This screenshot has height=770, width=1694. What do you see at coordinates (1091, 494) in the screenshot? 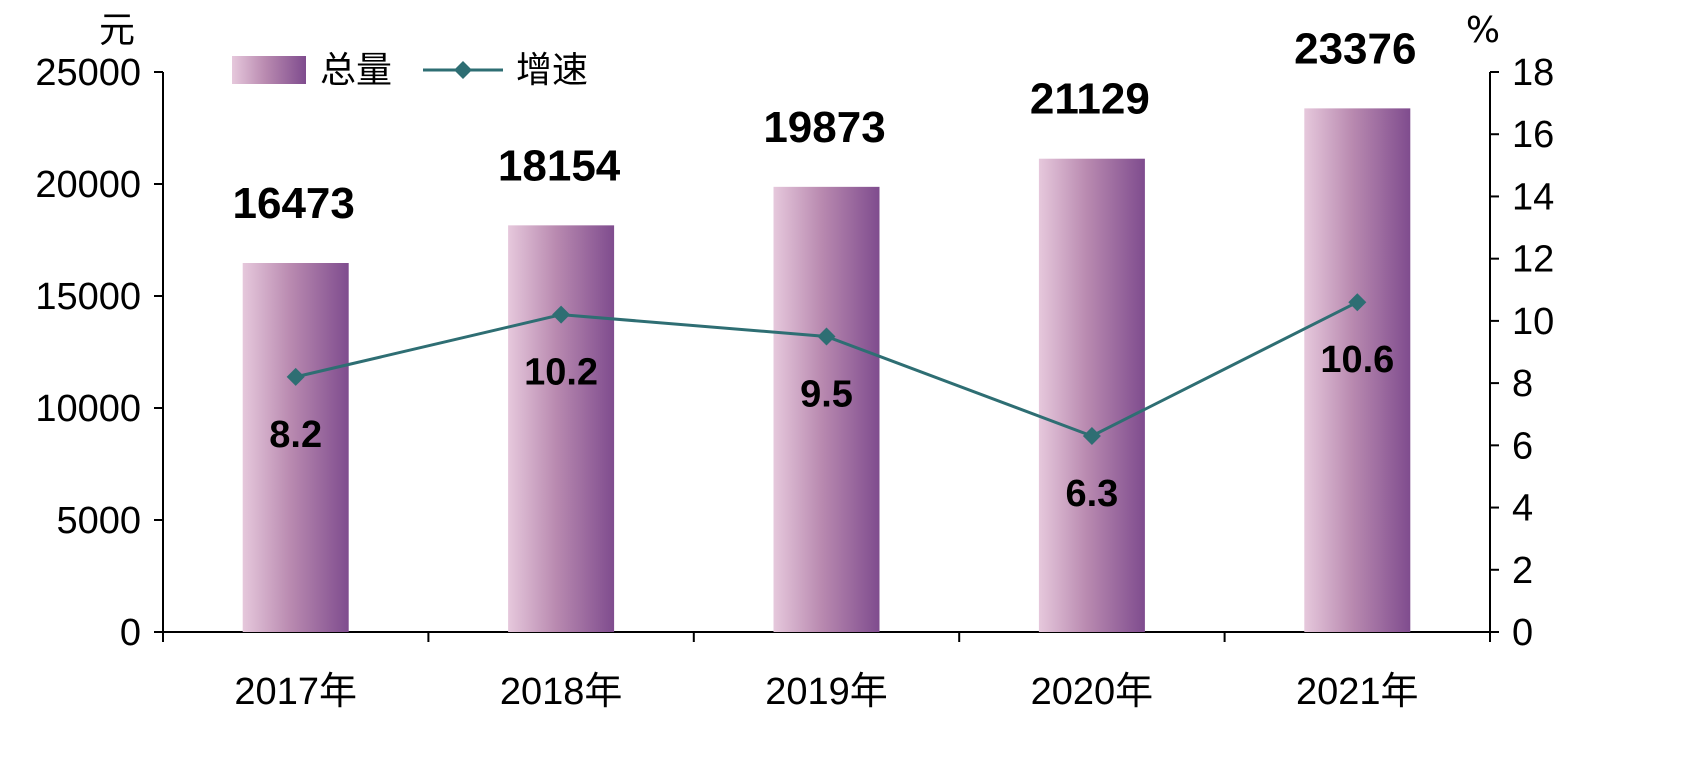
I see `line-value-label: 6.3` at bounding box center [1091, 494].